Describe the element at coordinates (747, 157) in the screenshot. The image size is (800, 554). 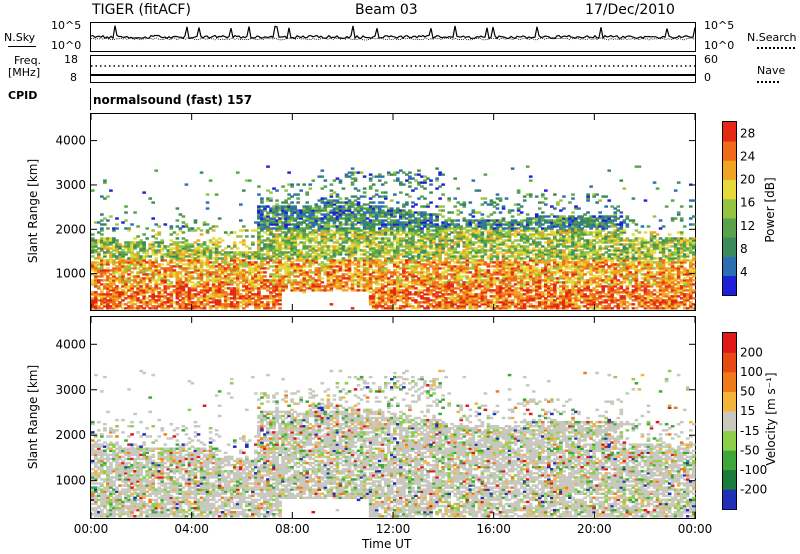
I see `colorbar-tick-label: 24` at that location.